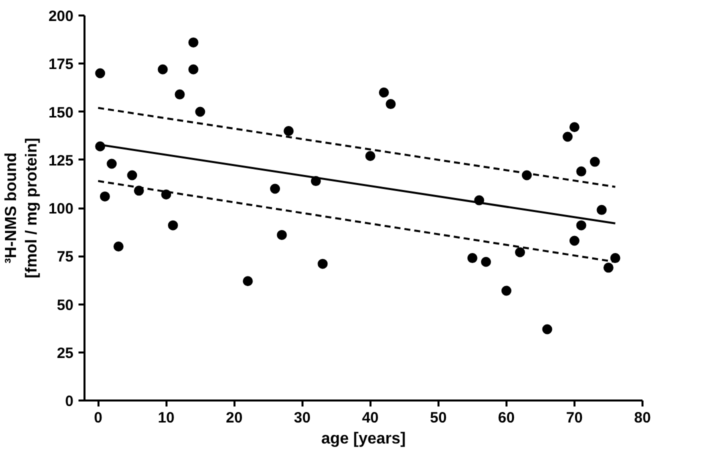 This screenshot has width=702, height=450. What do you see at coordinates (61, 161) in the screenshot?
I see `y-tick-label: 125` at bounding box center [61, 161].